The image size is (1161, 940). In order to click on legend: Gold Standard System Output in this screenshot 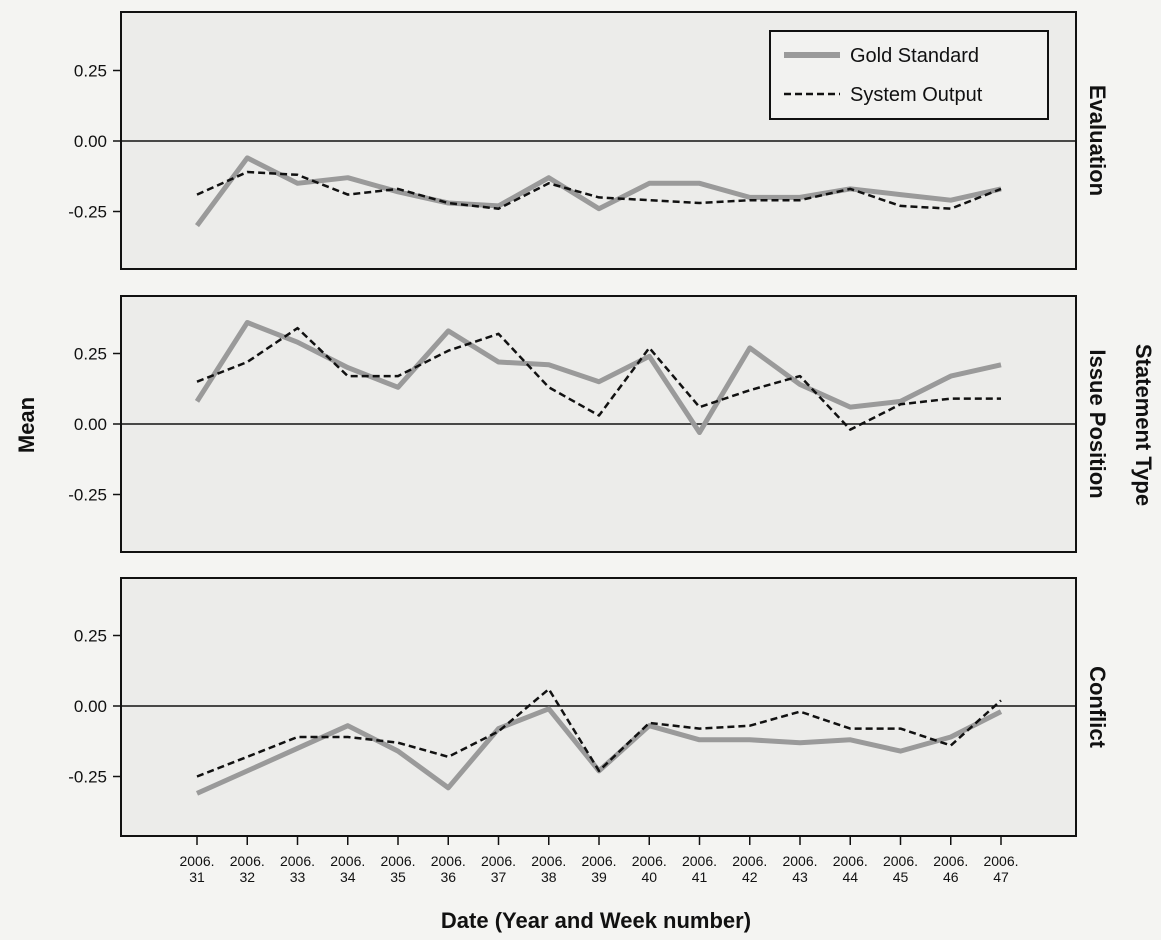, I will do `click(909, 75)`.